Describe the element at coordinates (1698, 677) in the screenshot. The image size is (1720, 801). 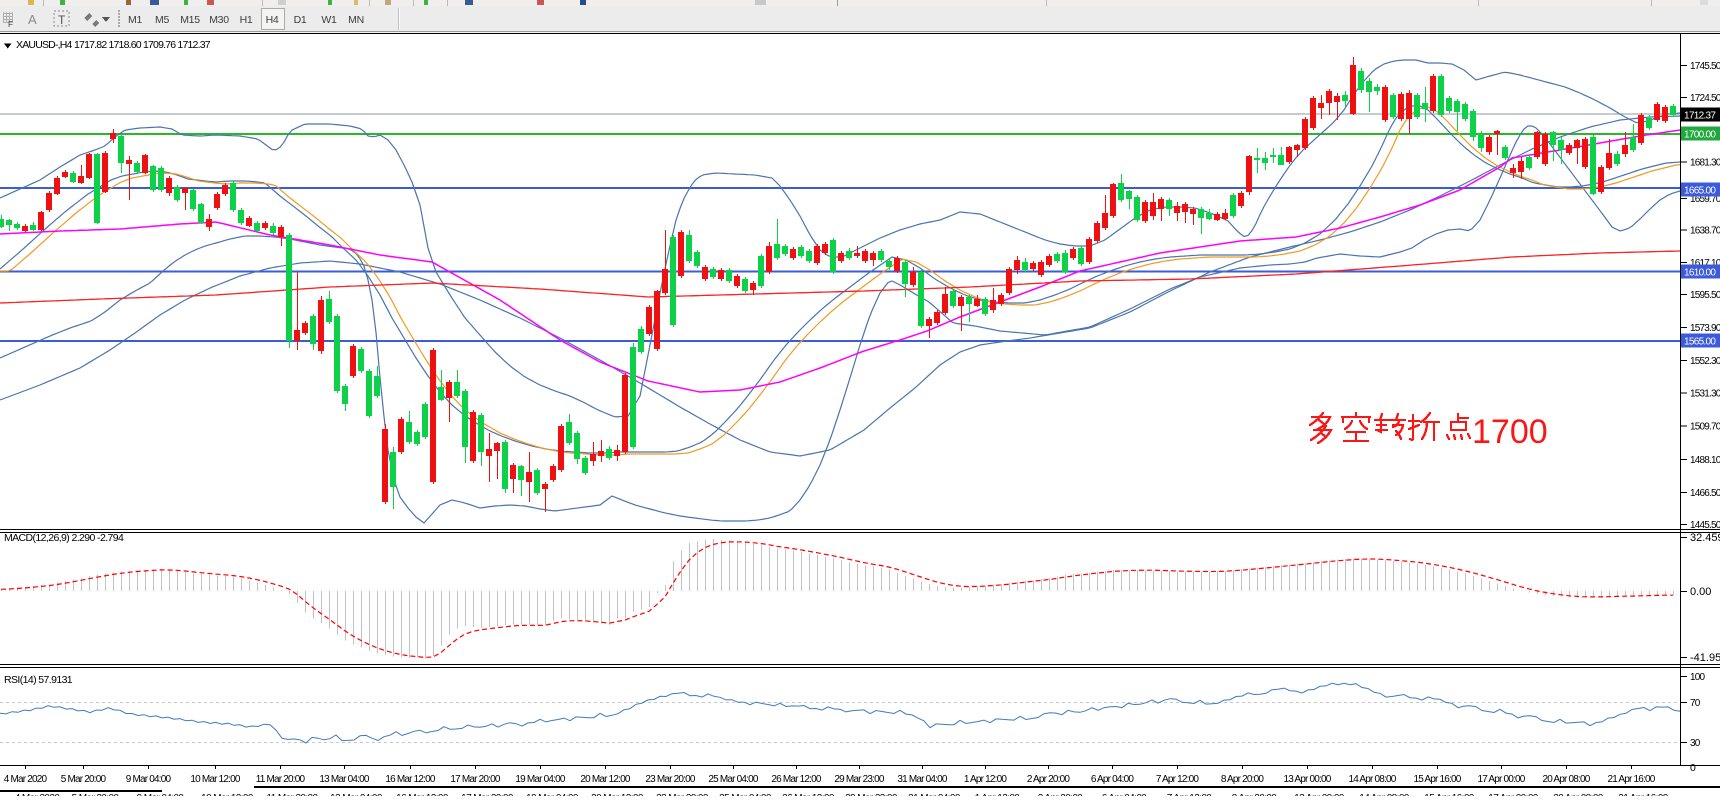
I see `svg-text: 100` at that location.